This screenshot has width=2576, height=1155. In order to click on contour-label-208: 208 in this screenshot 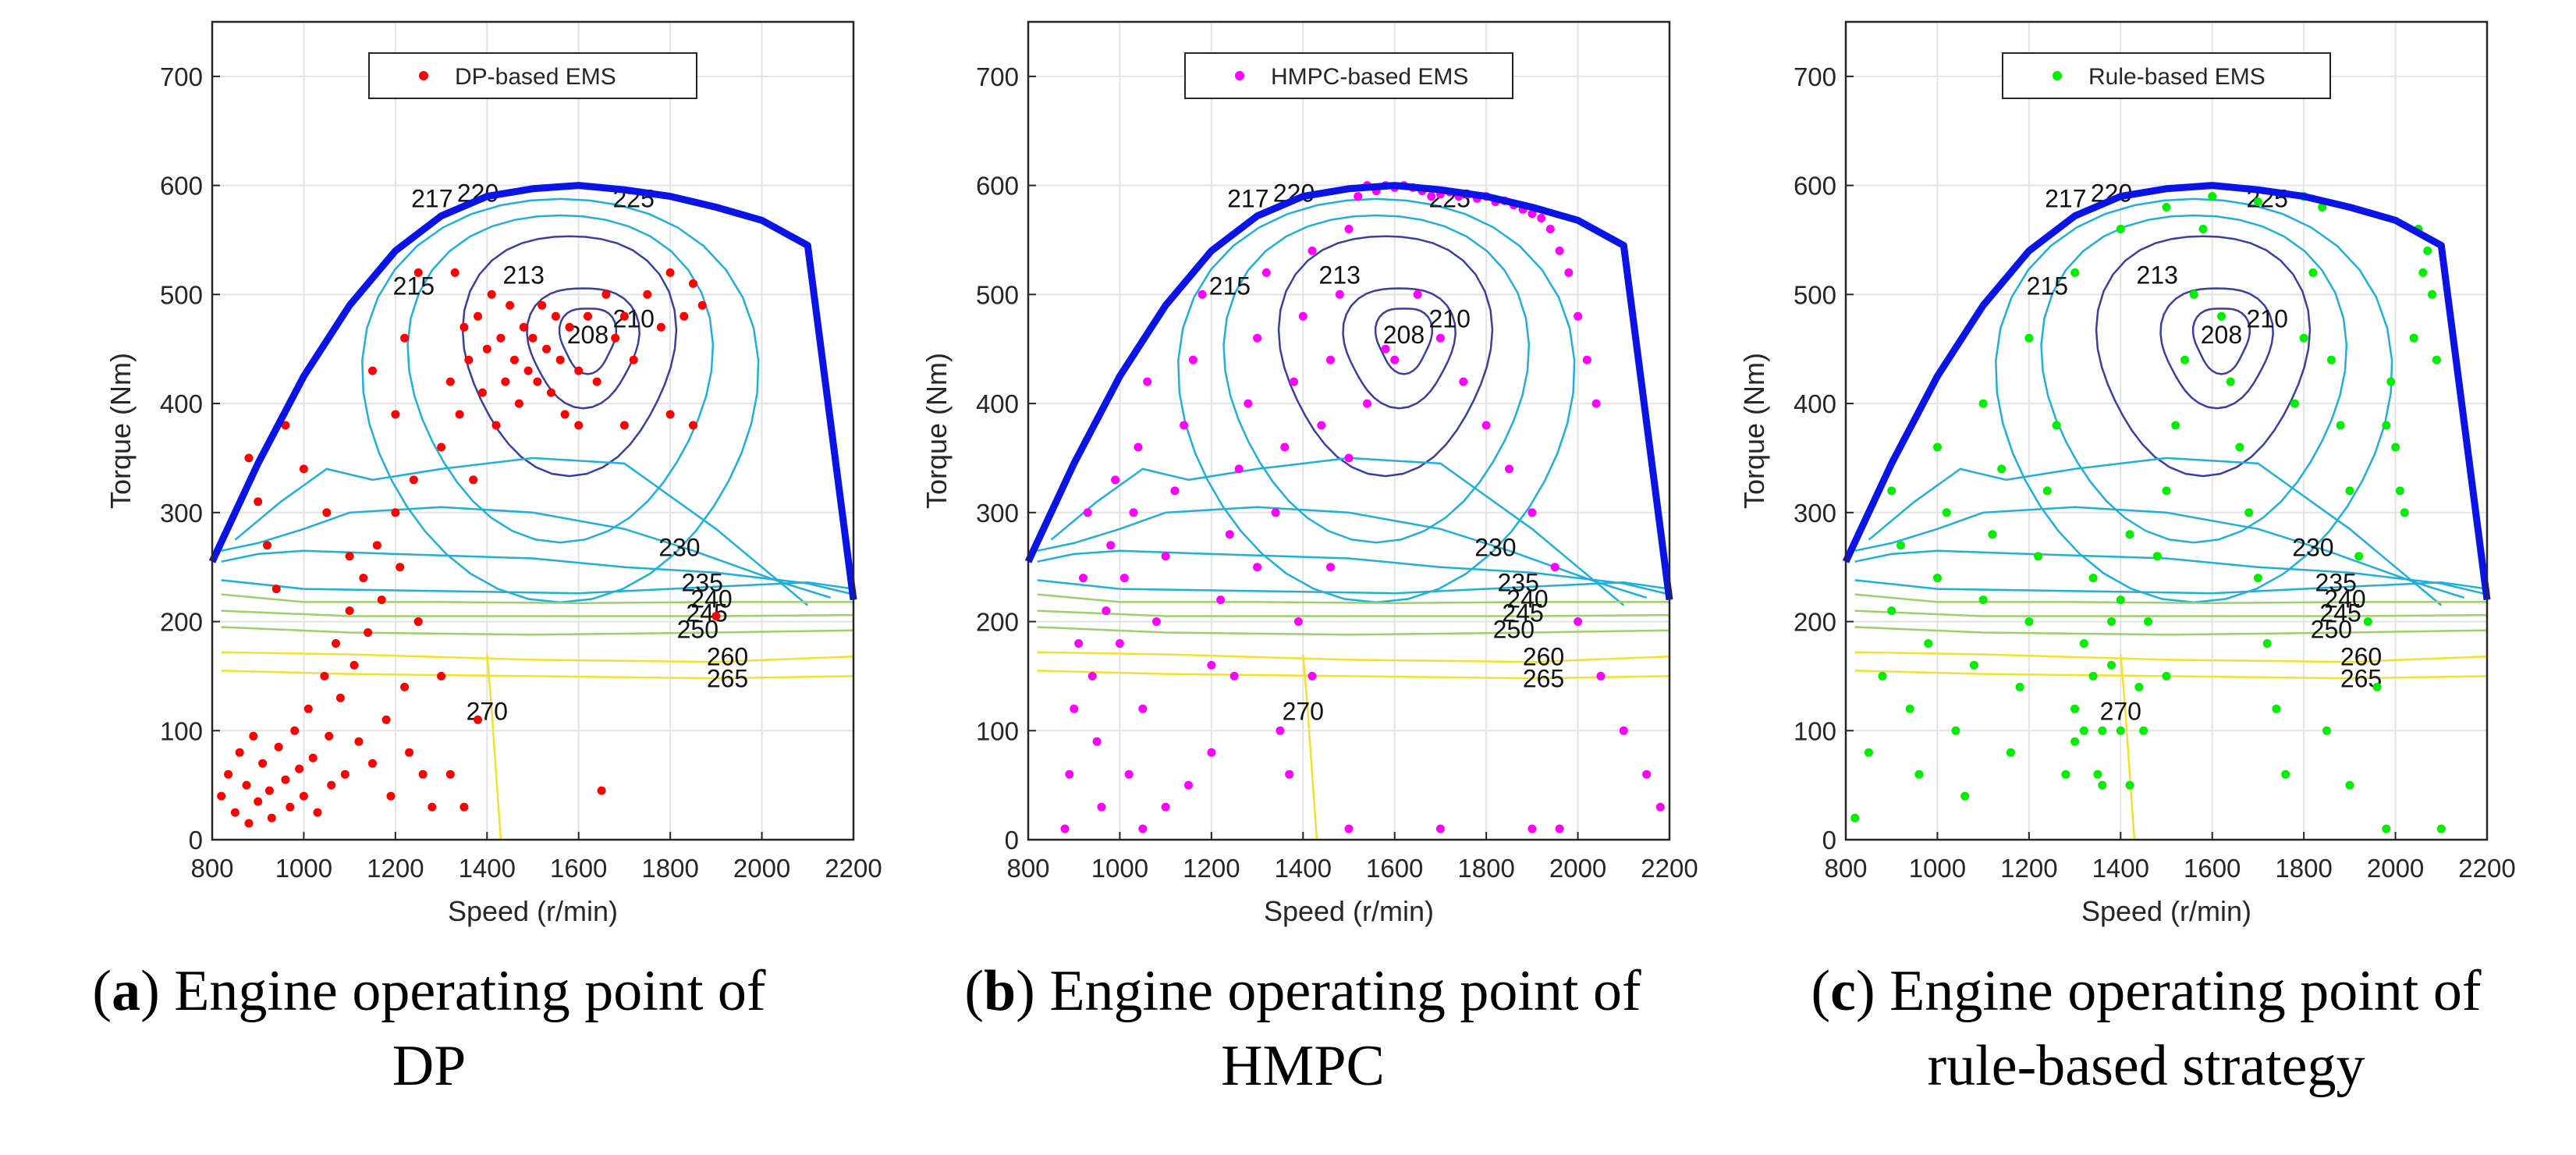, I will do `click(2221, 335)`.